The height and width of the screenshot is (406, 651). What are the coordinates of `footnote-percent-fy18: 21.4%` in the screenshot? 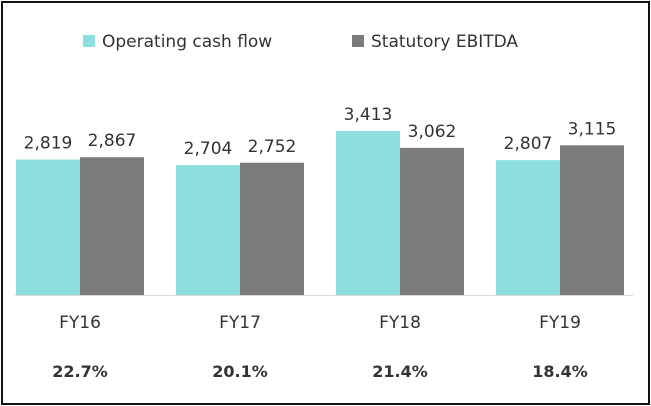 It's located at (400, 371).